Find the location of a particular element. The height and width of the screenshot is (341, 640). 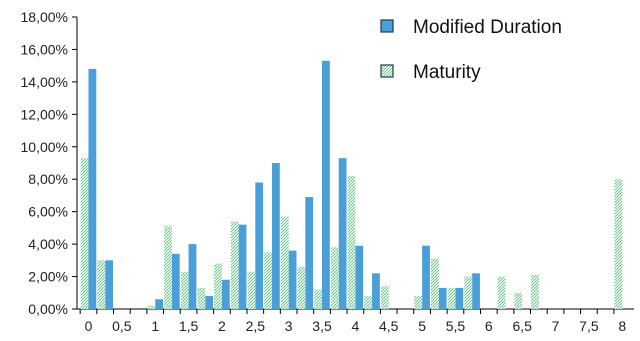

y-tick-label: 16,00% is located at coordinates (44, 49).